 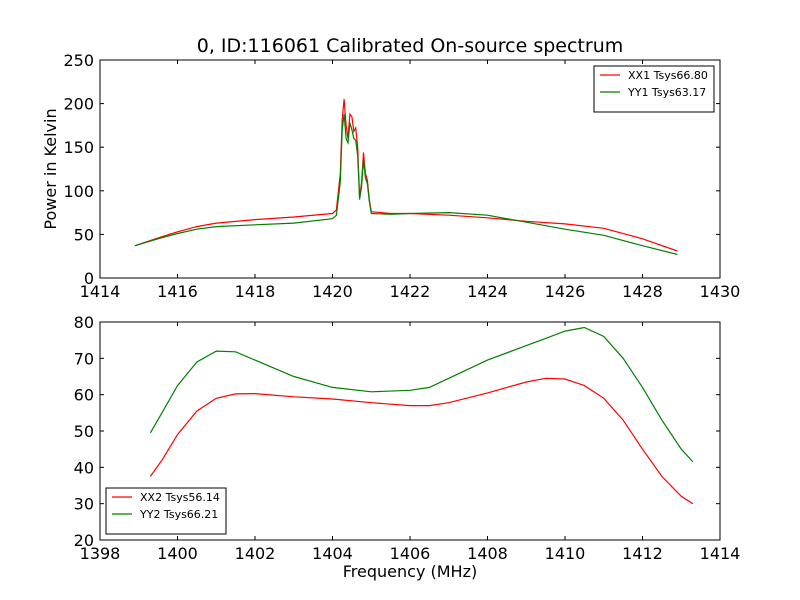 I want to click on x-tick-label: 1426, so click(x=565, y=291).